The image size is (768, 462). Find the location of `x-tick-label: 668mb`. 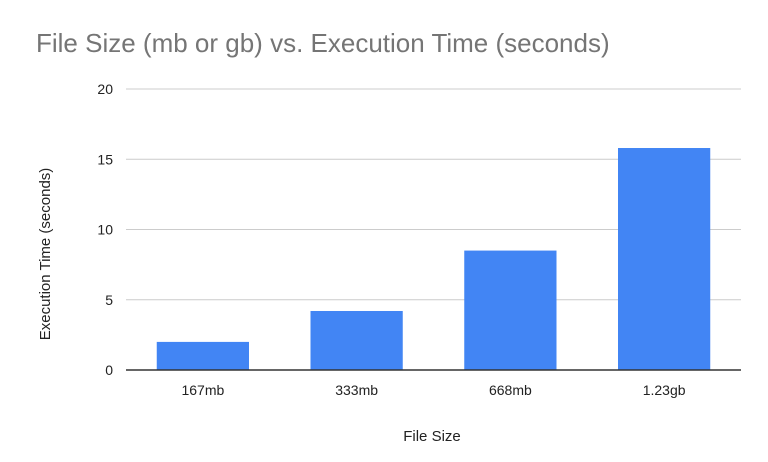

x-tick-label: 668mb is located at coordinates (510, 390).